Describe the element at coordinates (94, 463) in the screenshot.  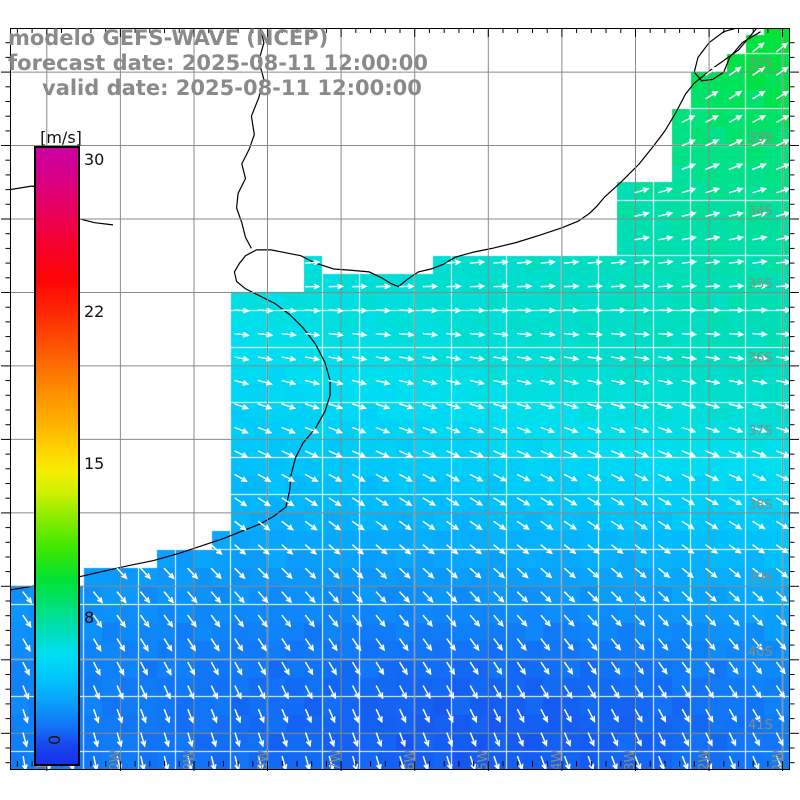
I see `colorbar-tick-15: 15` at that location.